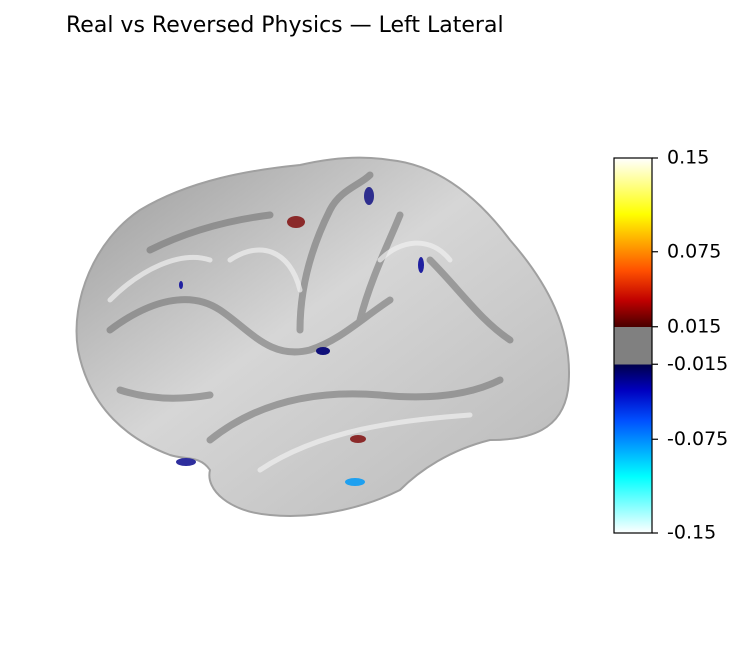 The height and width of the screenshot is (660, 748). Describe the element at coordinates (285, 25) in the screenshot. I see `chart-title: Real vs Reversed Physics — Left Lateral` at that location.